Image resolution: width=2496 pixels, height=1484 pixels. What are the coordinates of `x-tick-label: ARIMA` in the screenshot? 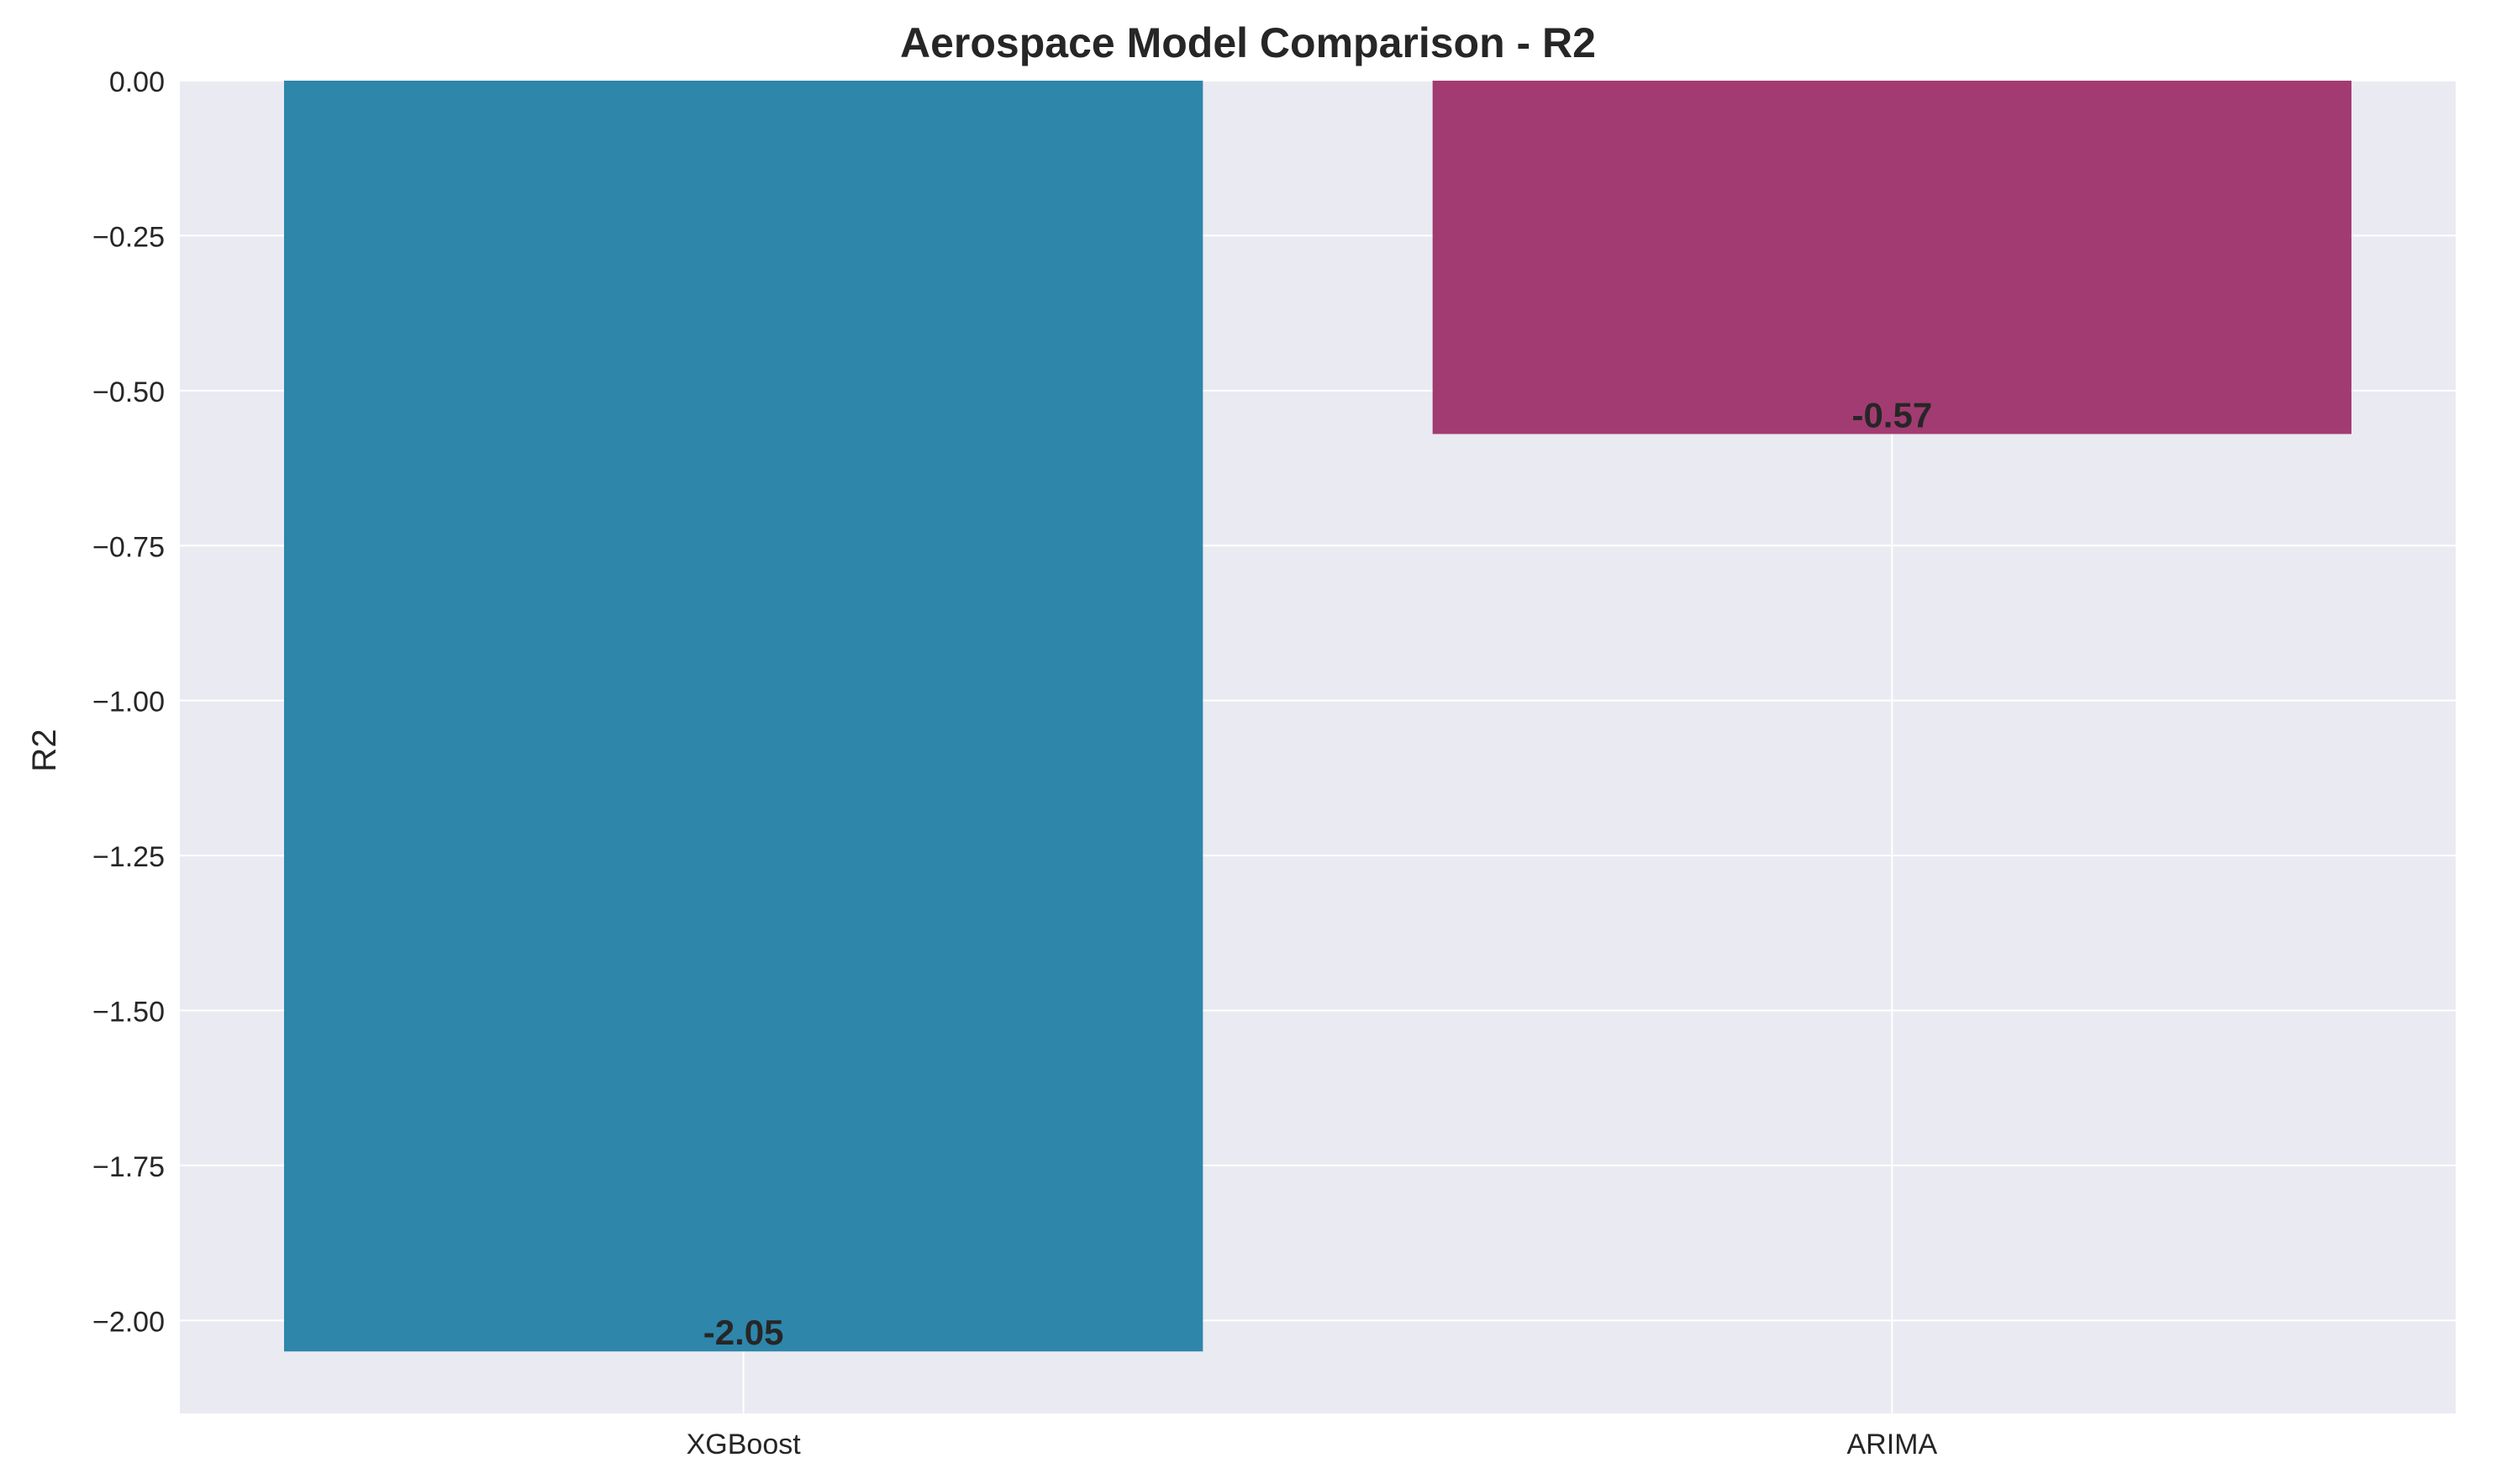 It's located at (1891, 1444).